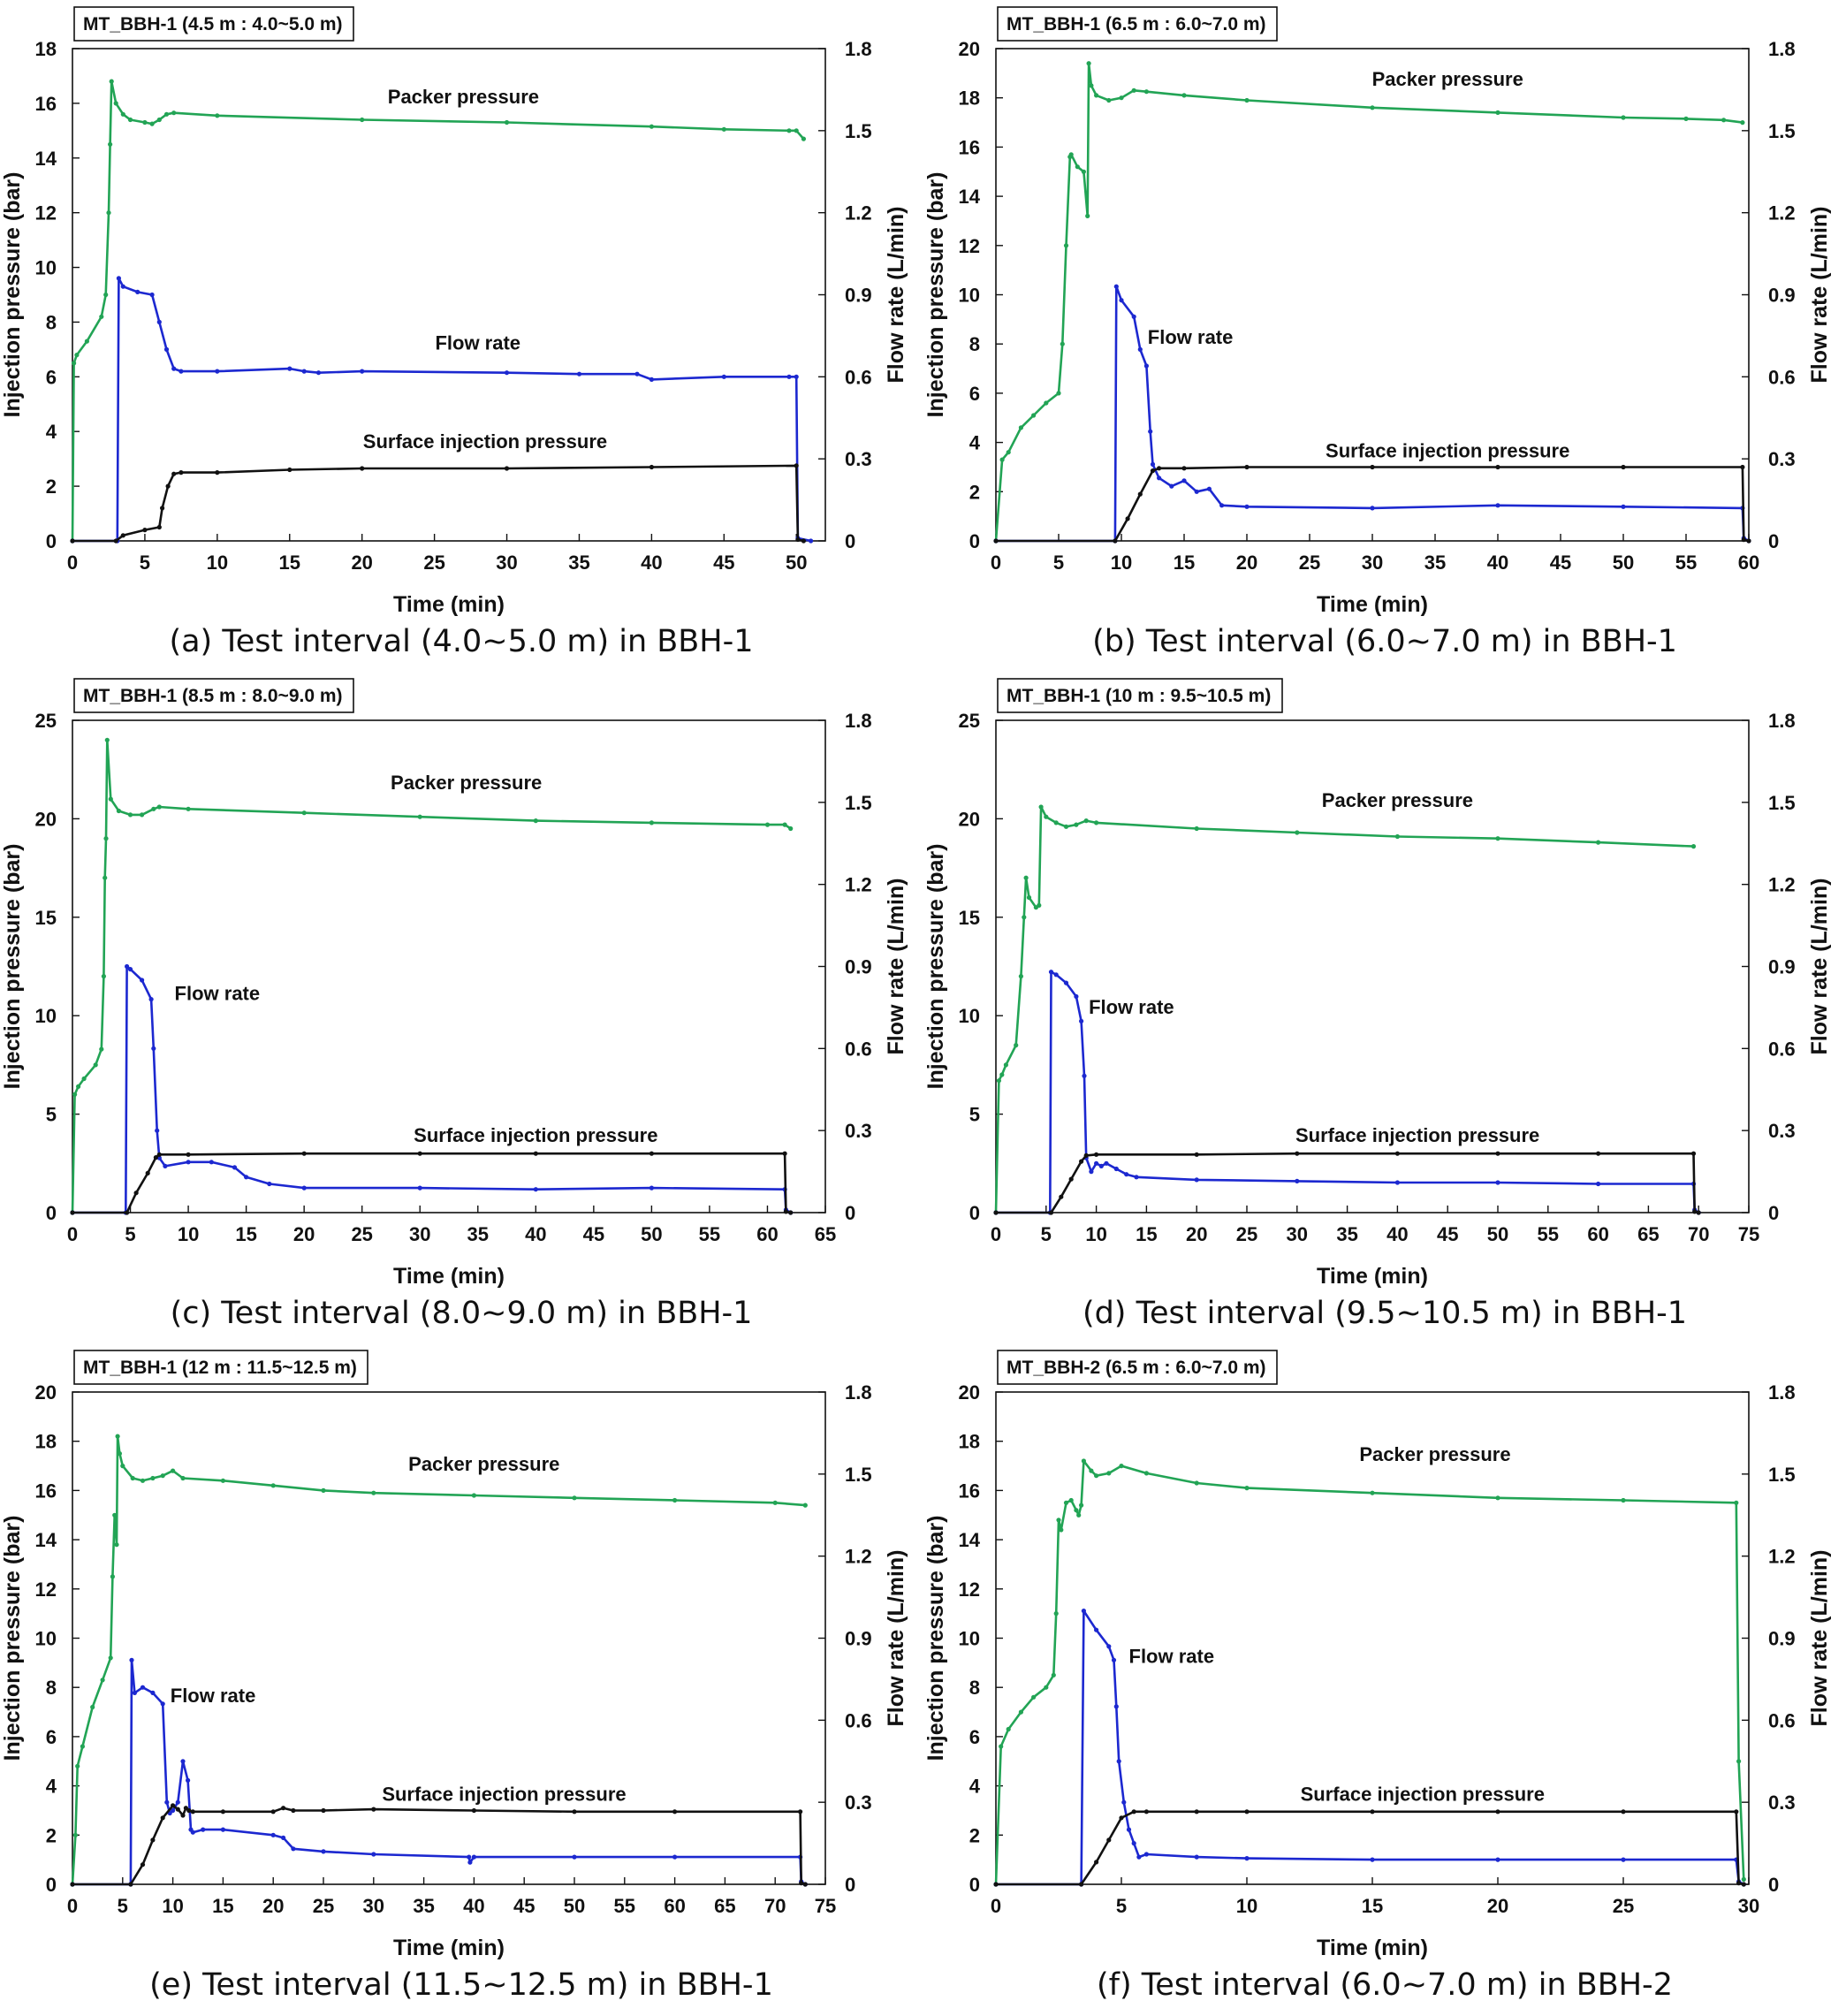 The image size is (1846, 2016). Describe the element at coordinates (419, 1234) in the screenshot. I see `x-tick-label: 30` at that location.